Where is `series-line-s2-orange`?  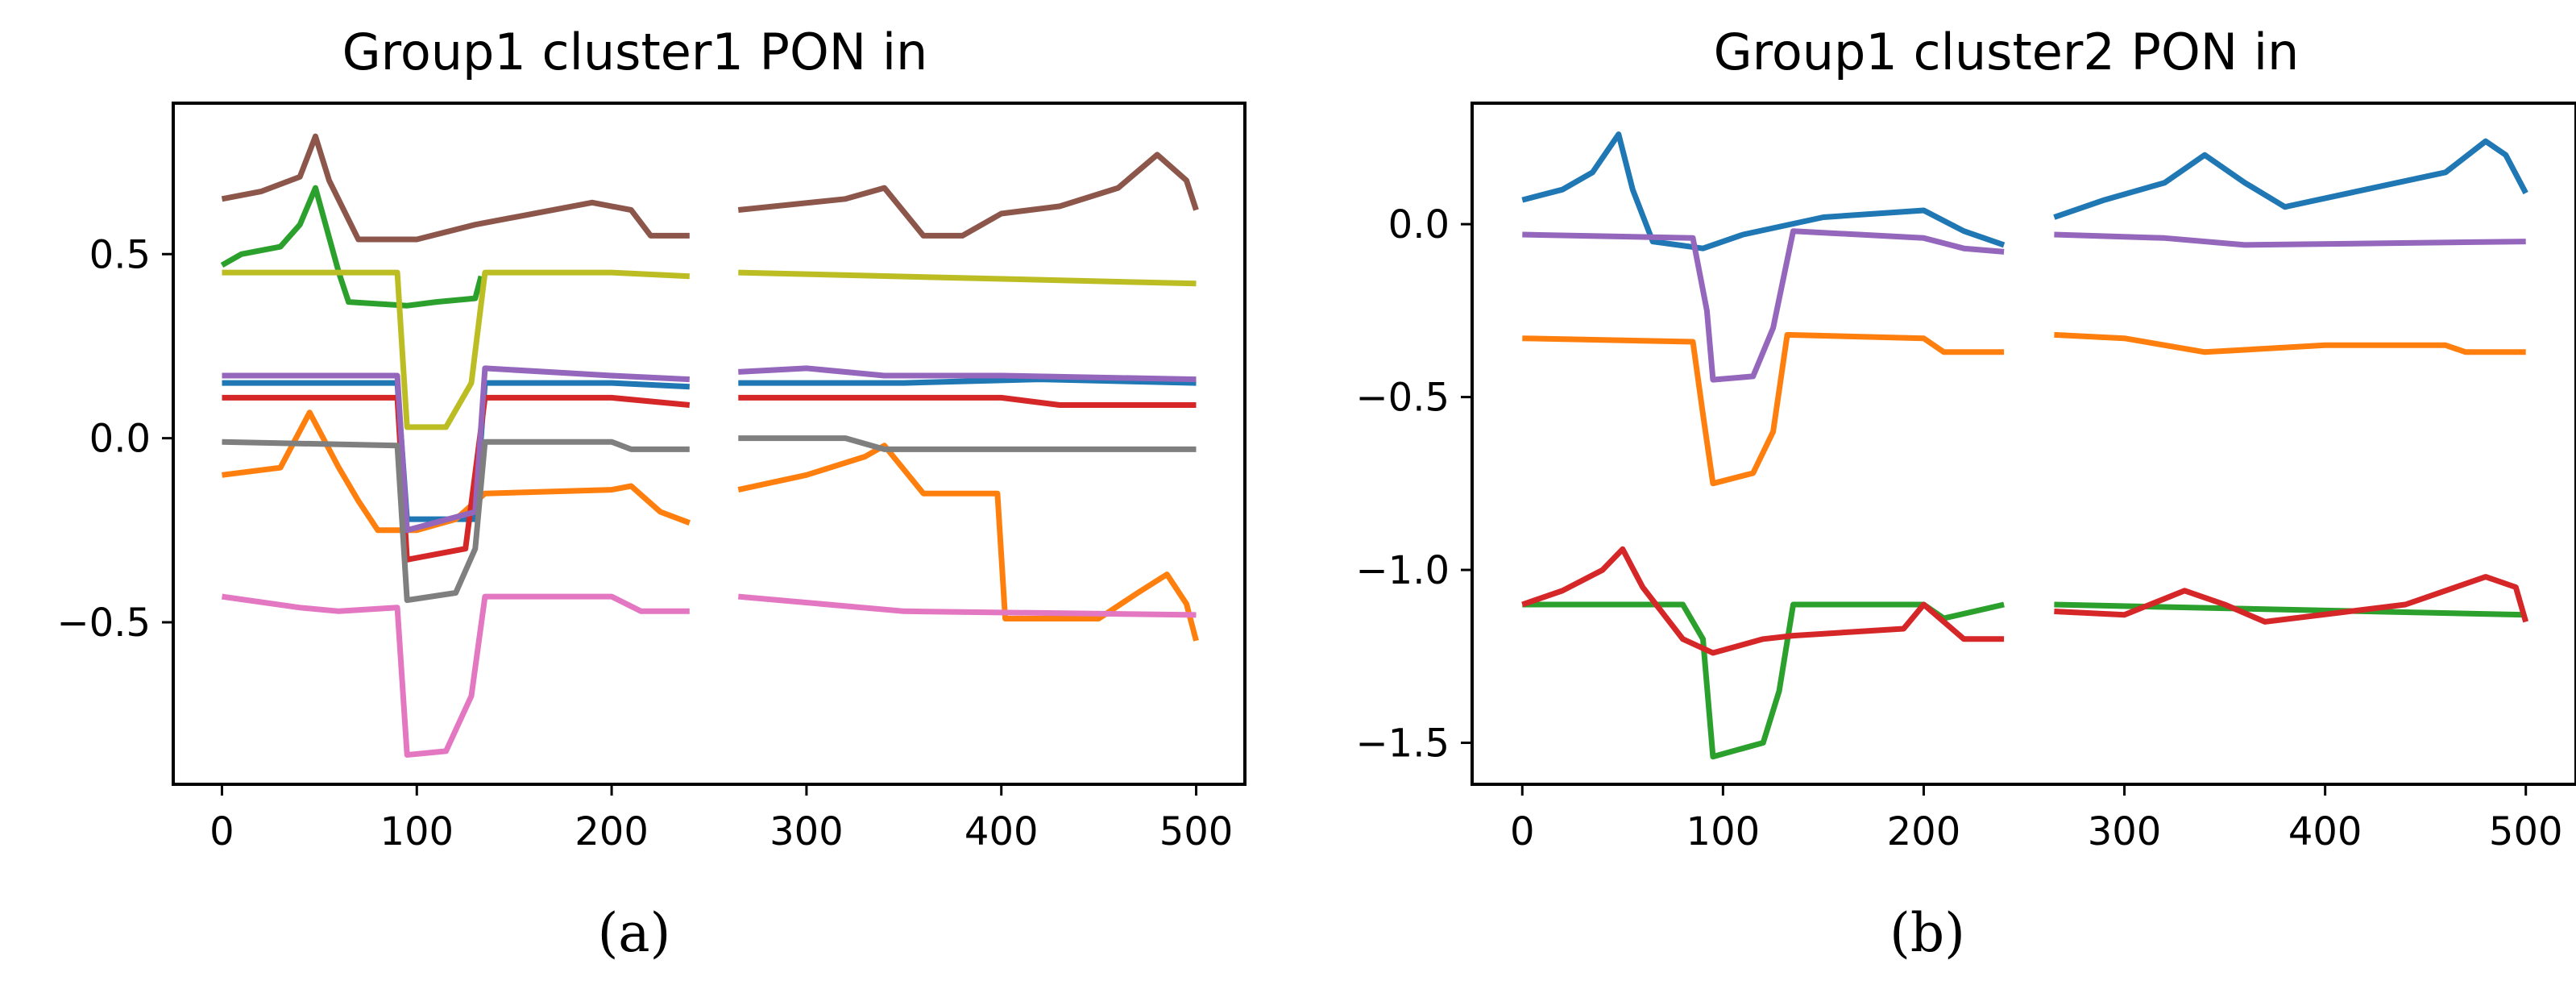 series-line-s2-orange is located at coordinates (2024, 409).